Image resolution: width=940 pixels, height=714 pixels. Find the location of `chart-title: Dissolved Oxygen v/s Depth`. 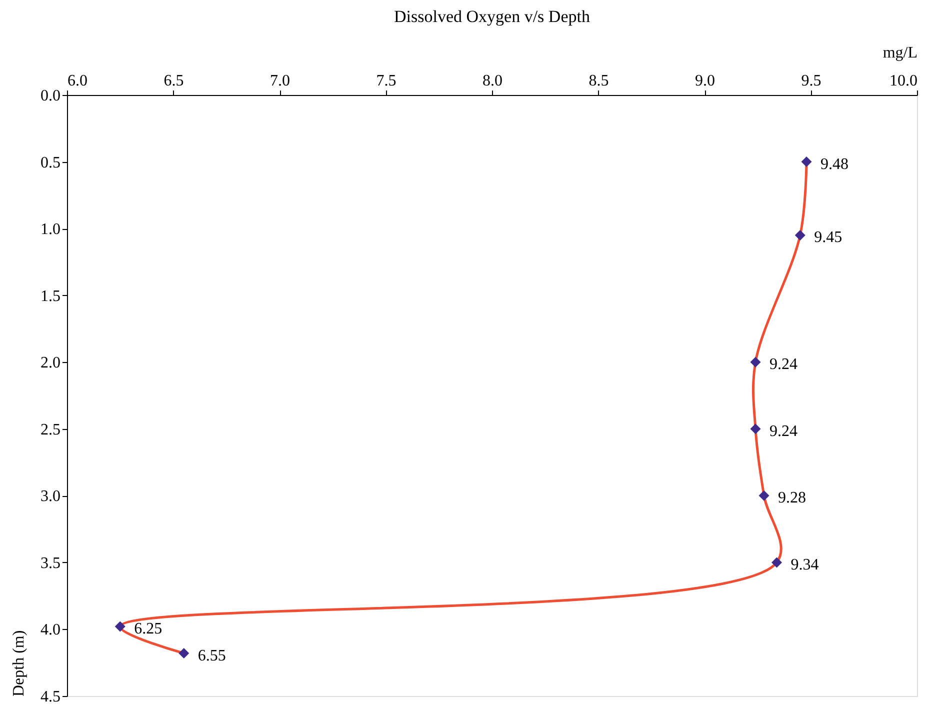

chart-title: Dissolved Oxygen v/s Depth is located at coordinates (492, 16).